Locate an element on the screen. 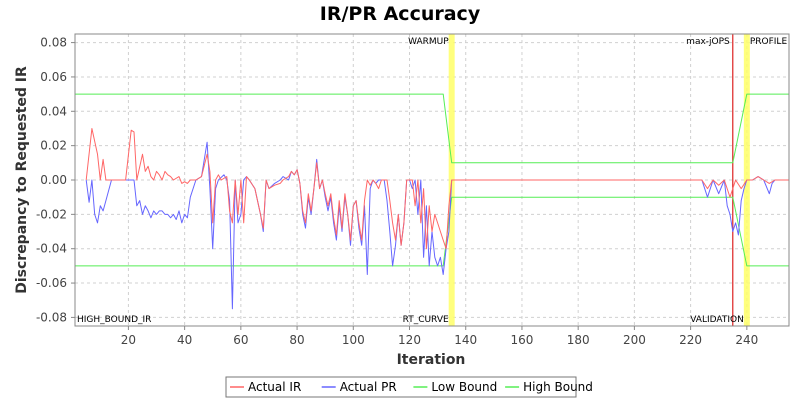  x-tick-label: 100 is located at coordinates (353, 340).